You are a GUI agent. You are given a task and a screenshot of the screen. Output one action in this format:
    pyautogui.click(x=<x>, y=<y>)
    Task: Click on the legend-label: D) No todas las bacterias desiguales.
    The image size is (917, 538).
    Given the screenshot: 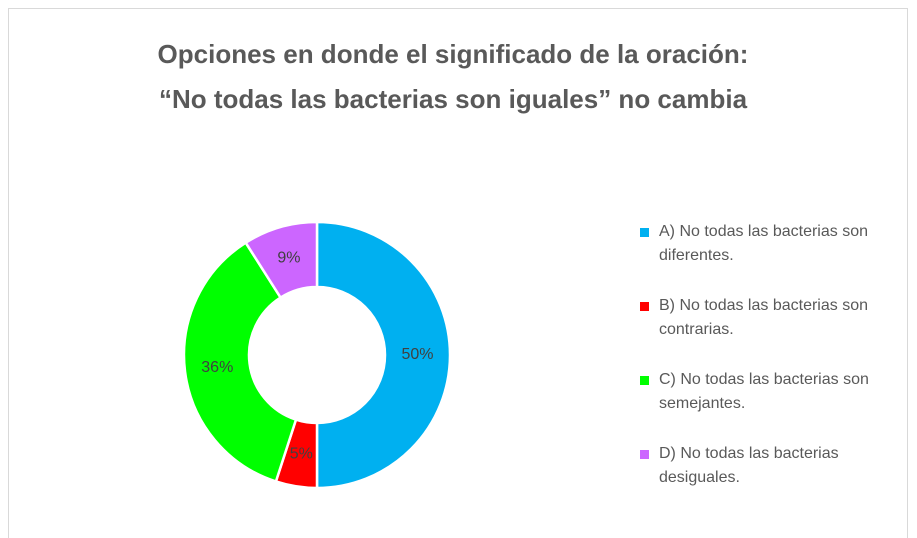 What is the action you would take?
    pyautogui.click(x=749, y=465)
    